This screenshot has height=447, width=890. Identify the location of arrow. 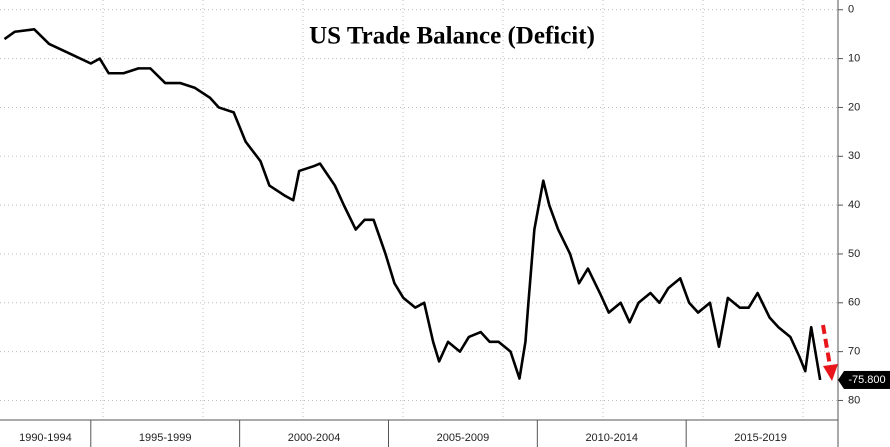
(829, 352).